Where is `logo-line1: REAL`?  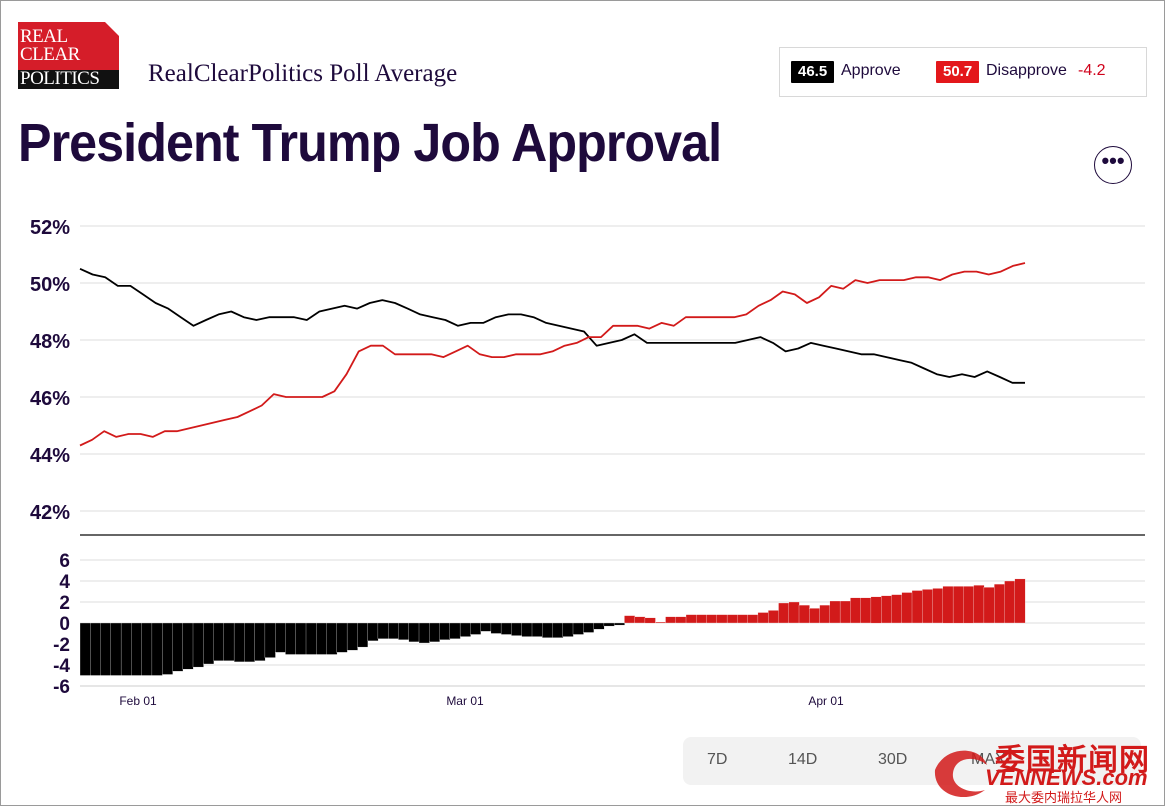 logo-line1: REAL is located at coordinates (44, 36).